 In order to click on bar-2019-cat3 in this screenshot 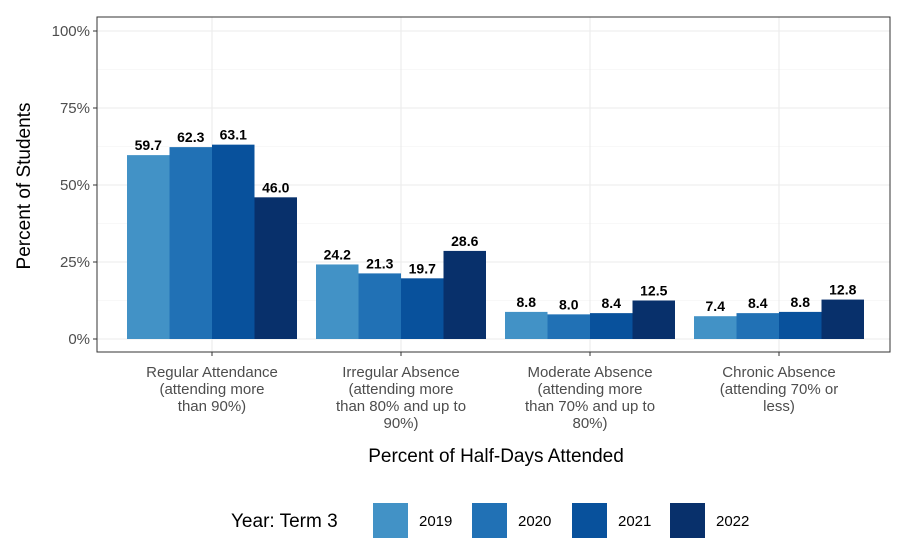, I will do `click(526, 325)`.